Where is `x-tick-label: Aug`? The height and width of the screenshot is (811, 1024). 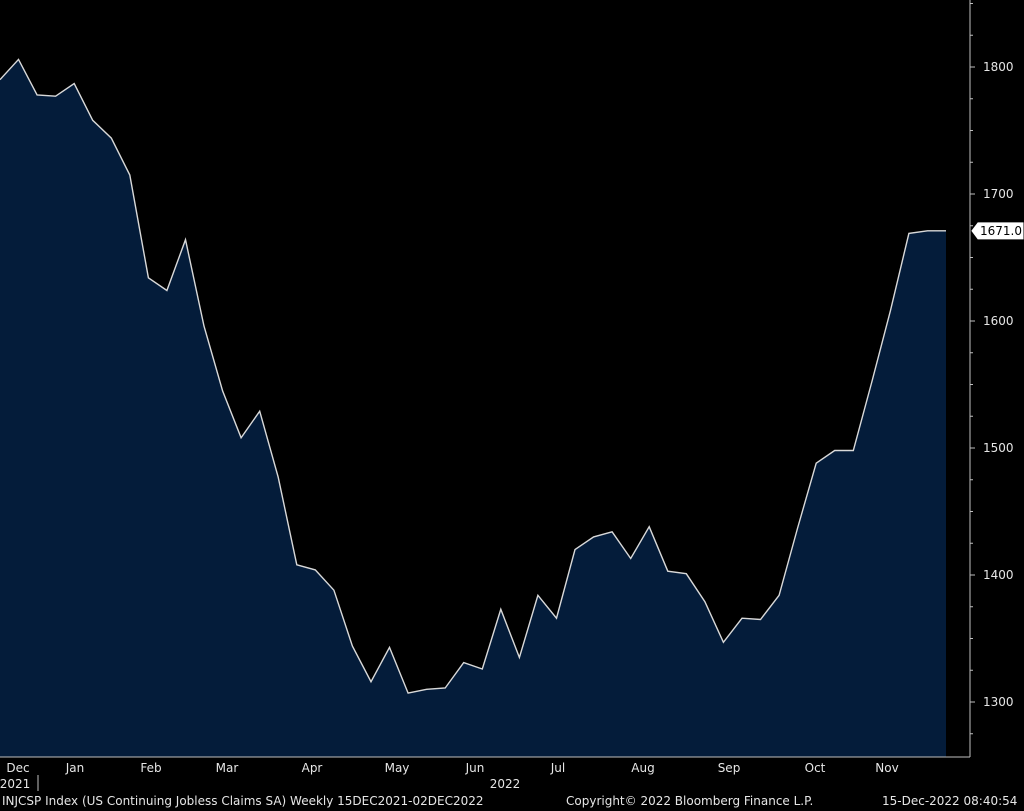
x-tick-label: Aug is located at coordinates (642, 768).